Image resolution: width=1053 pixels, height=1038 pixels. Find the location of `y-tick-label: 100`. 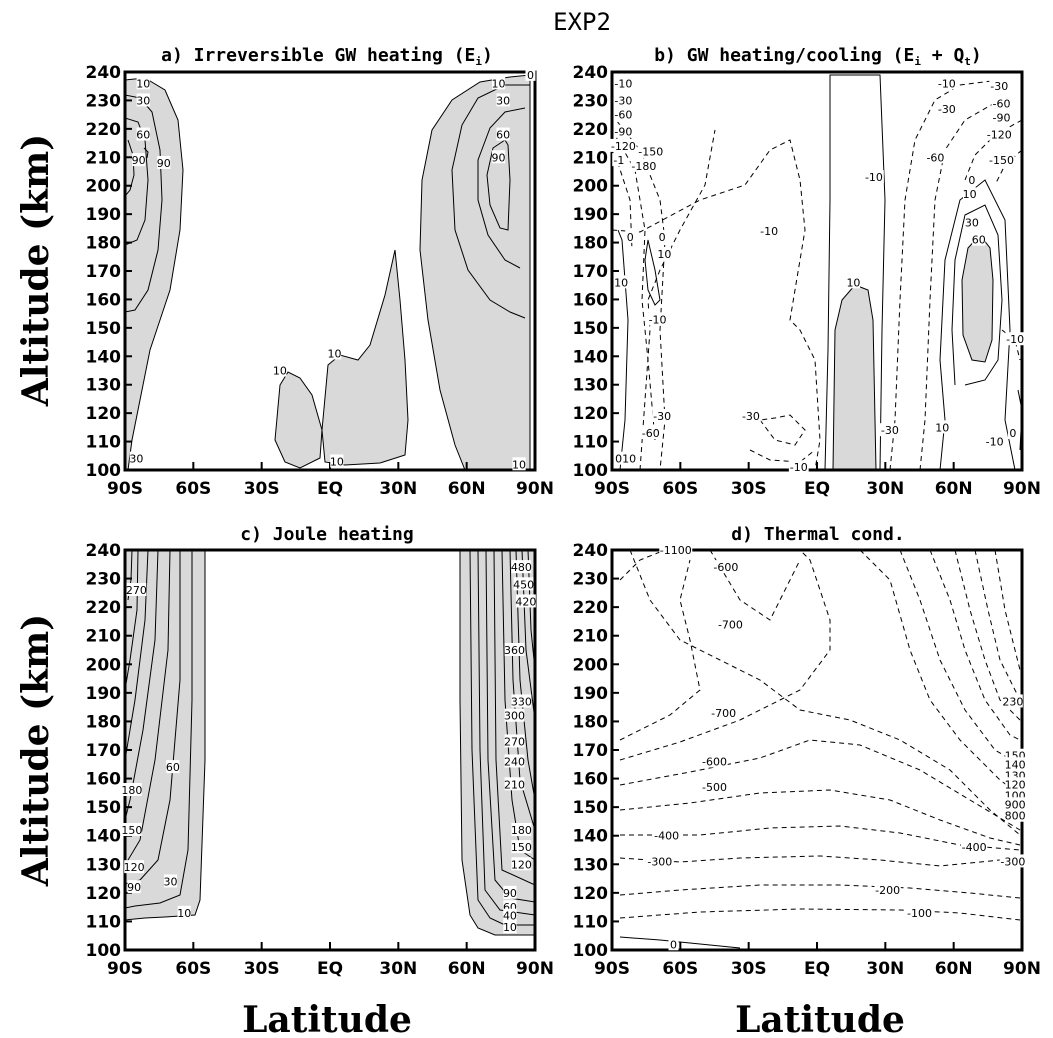

y-tick-label: 100 is located at coordinates (104, 951).